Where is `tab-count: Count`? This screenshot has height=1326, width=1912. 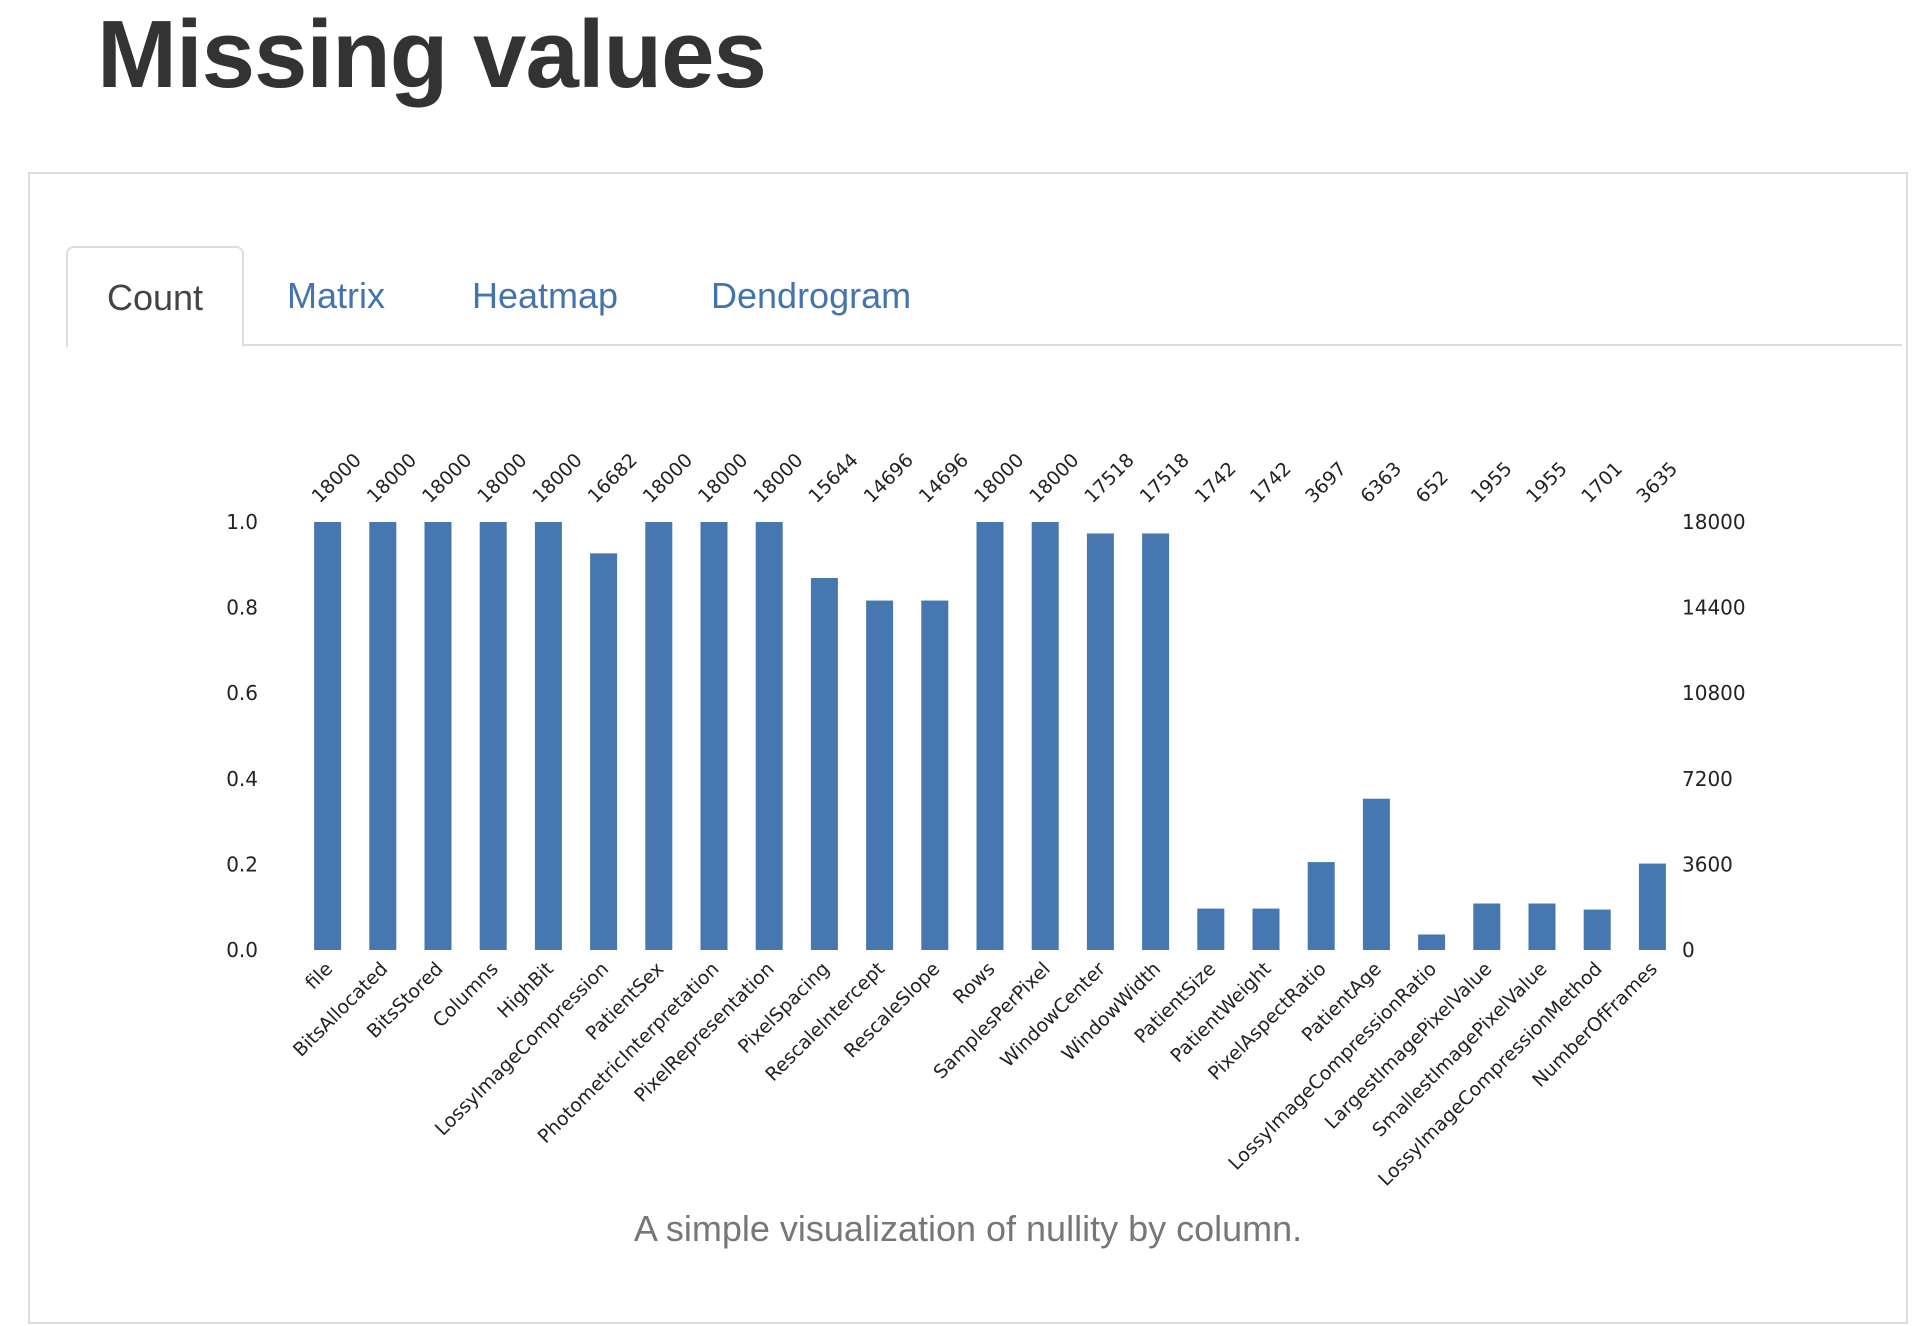
tab-count: Count is located at coordinates (155, 297).